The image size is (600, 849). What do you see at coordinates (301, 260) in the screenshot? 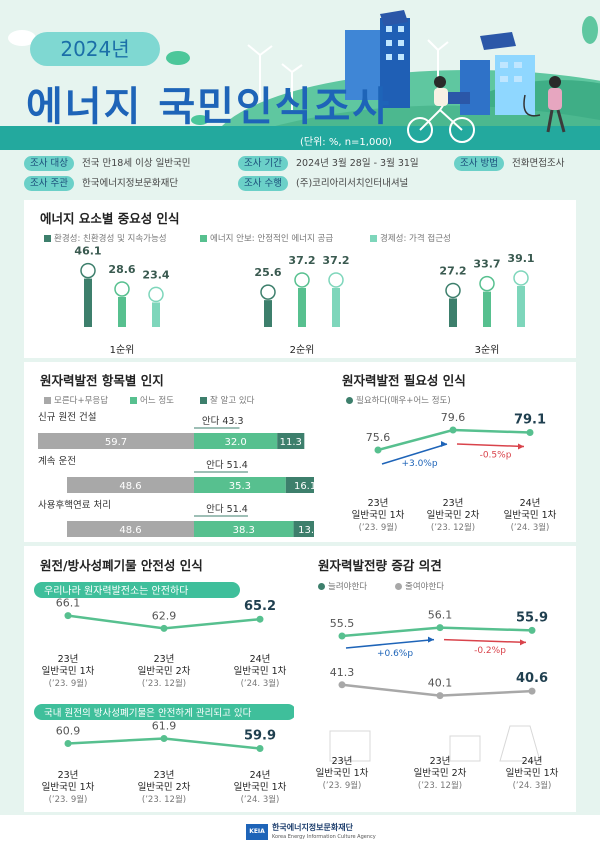
I see `bar-value: 37.2` at bounding box center [301, 260].